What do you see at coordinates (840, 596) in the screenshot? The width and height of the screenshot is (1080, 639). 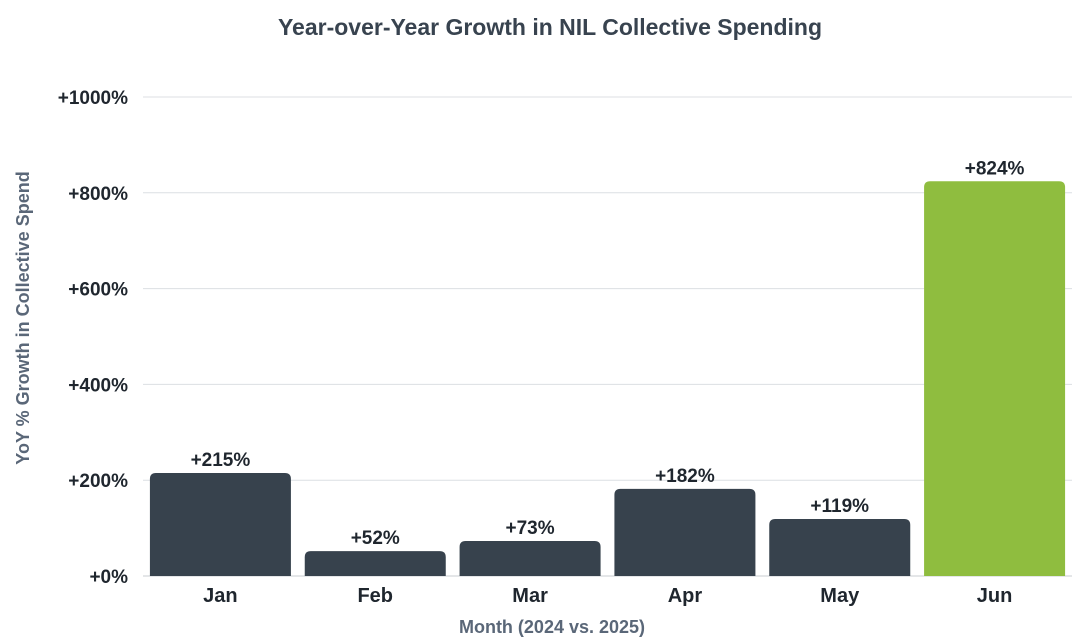 I see `x-tick-label-may: May` at bounding box center [840, 596].